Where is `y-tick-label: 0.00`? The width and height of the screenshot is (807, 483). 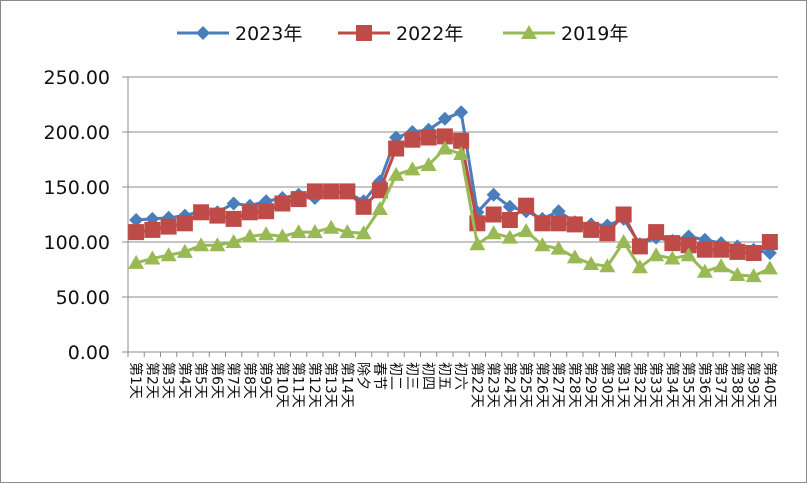
y-tick-label: 0.00 is located at coordinates (89, 353).